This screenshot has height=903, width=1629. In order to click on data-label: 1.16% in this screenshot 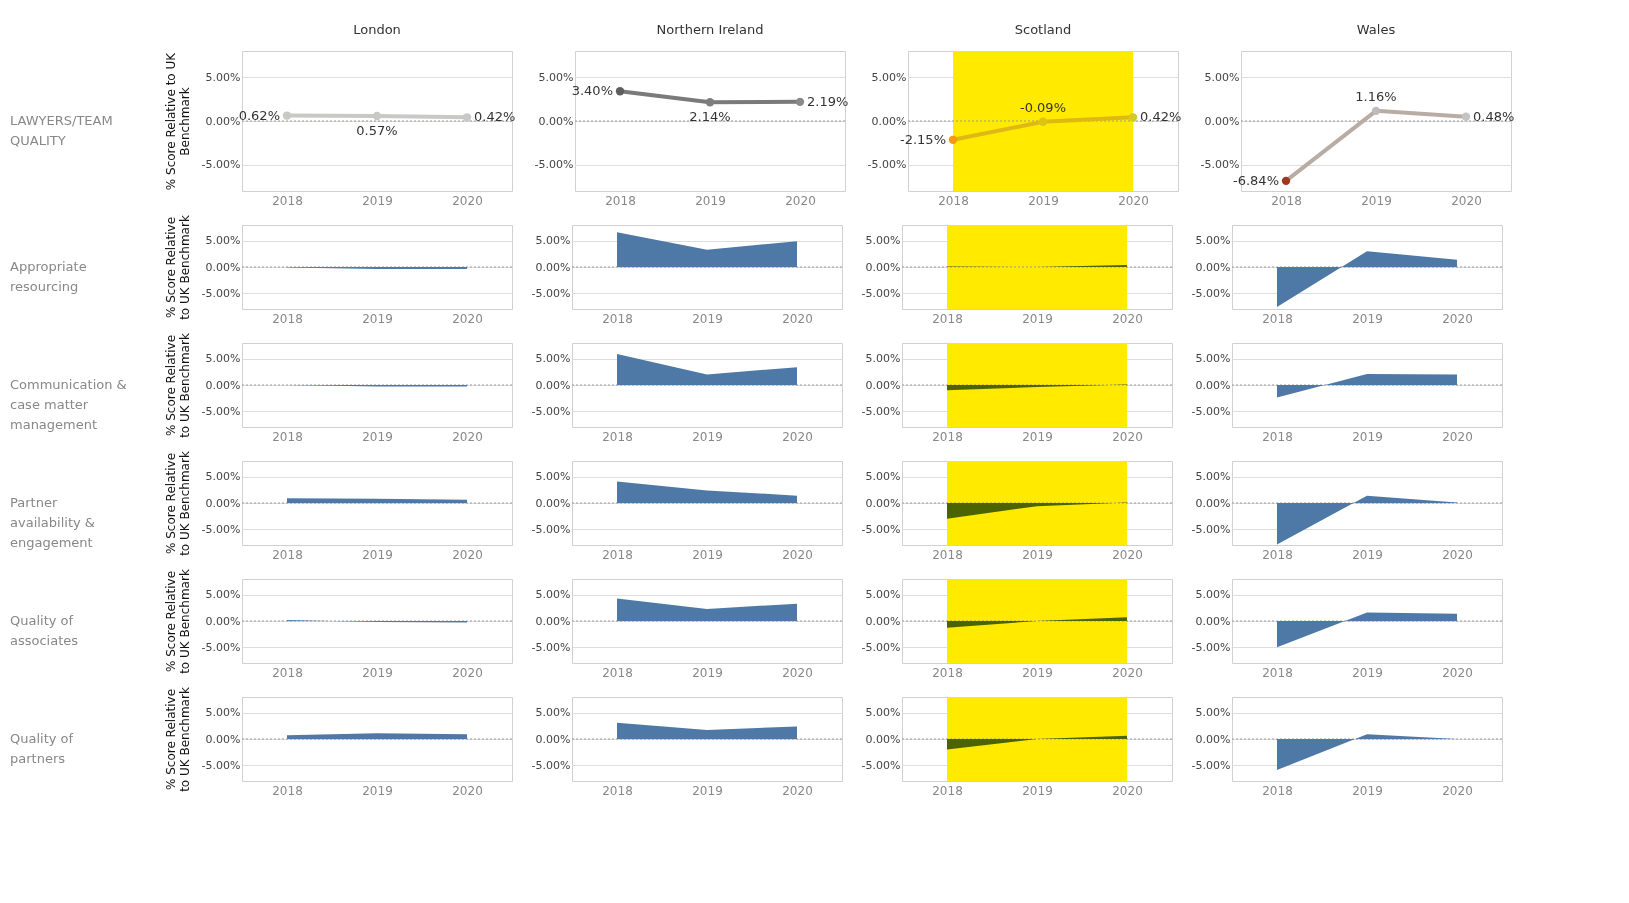, I will do `click(1376, 96)`.